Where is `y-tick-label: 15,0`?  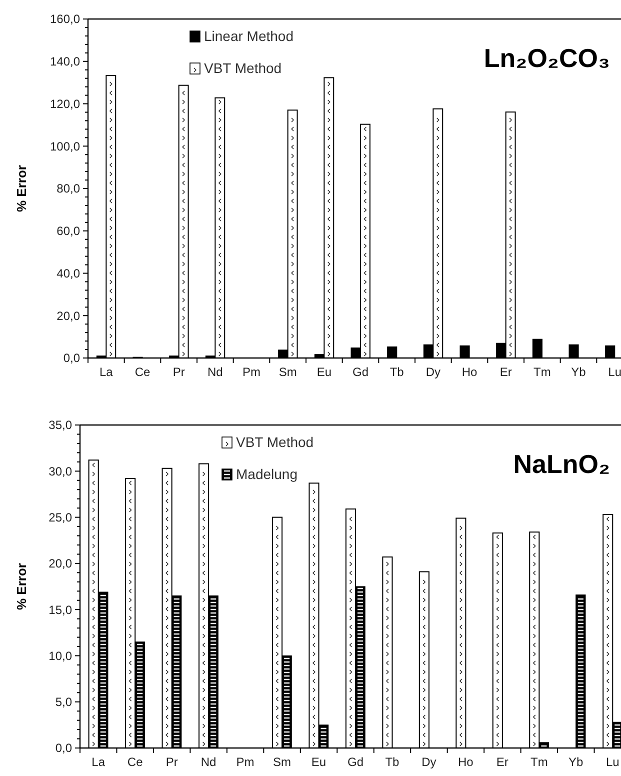
y-tick-label: 15,0 is located at coordinates (60, 609).